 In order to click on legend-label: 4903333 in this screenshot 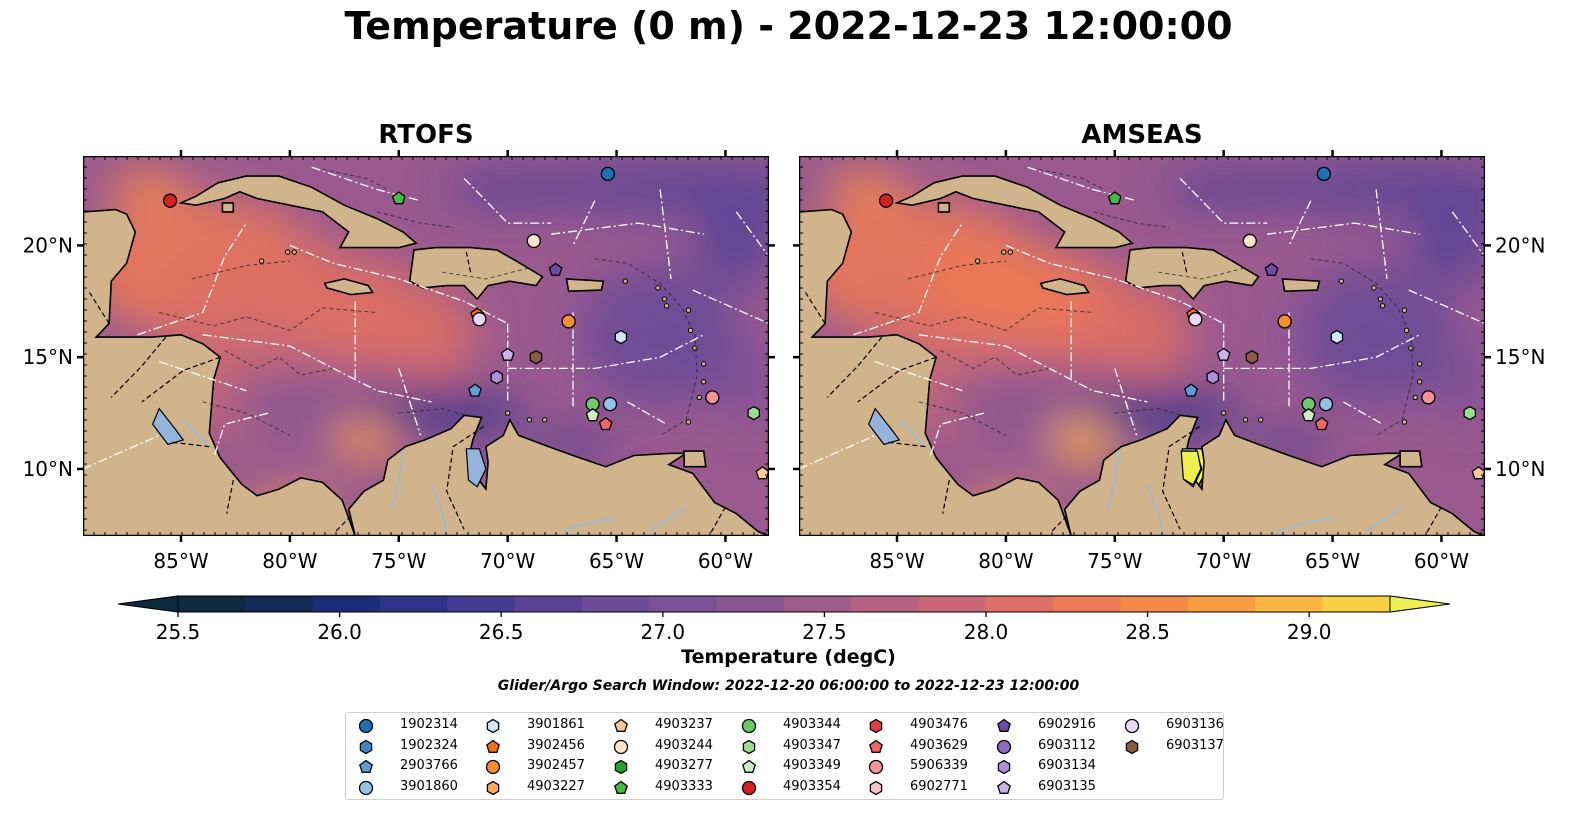, I will do `click(684, 786)`.